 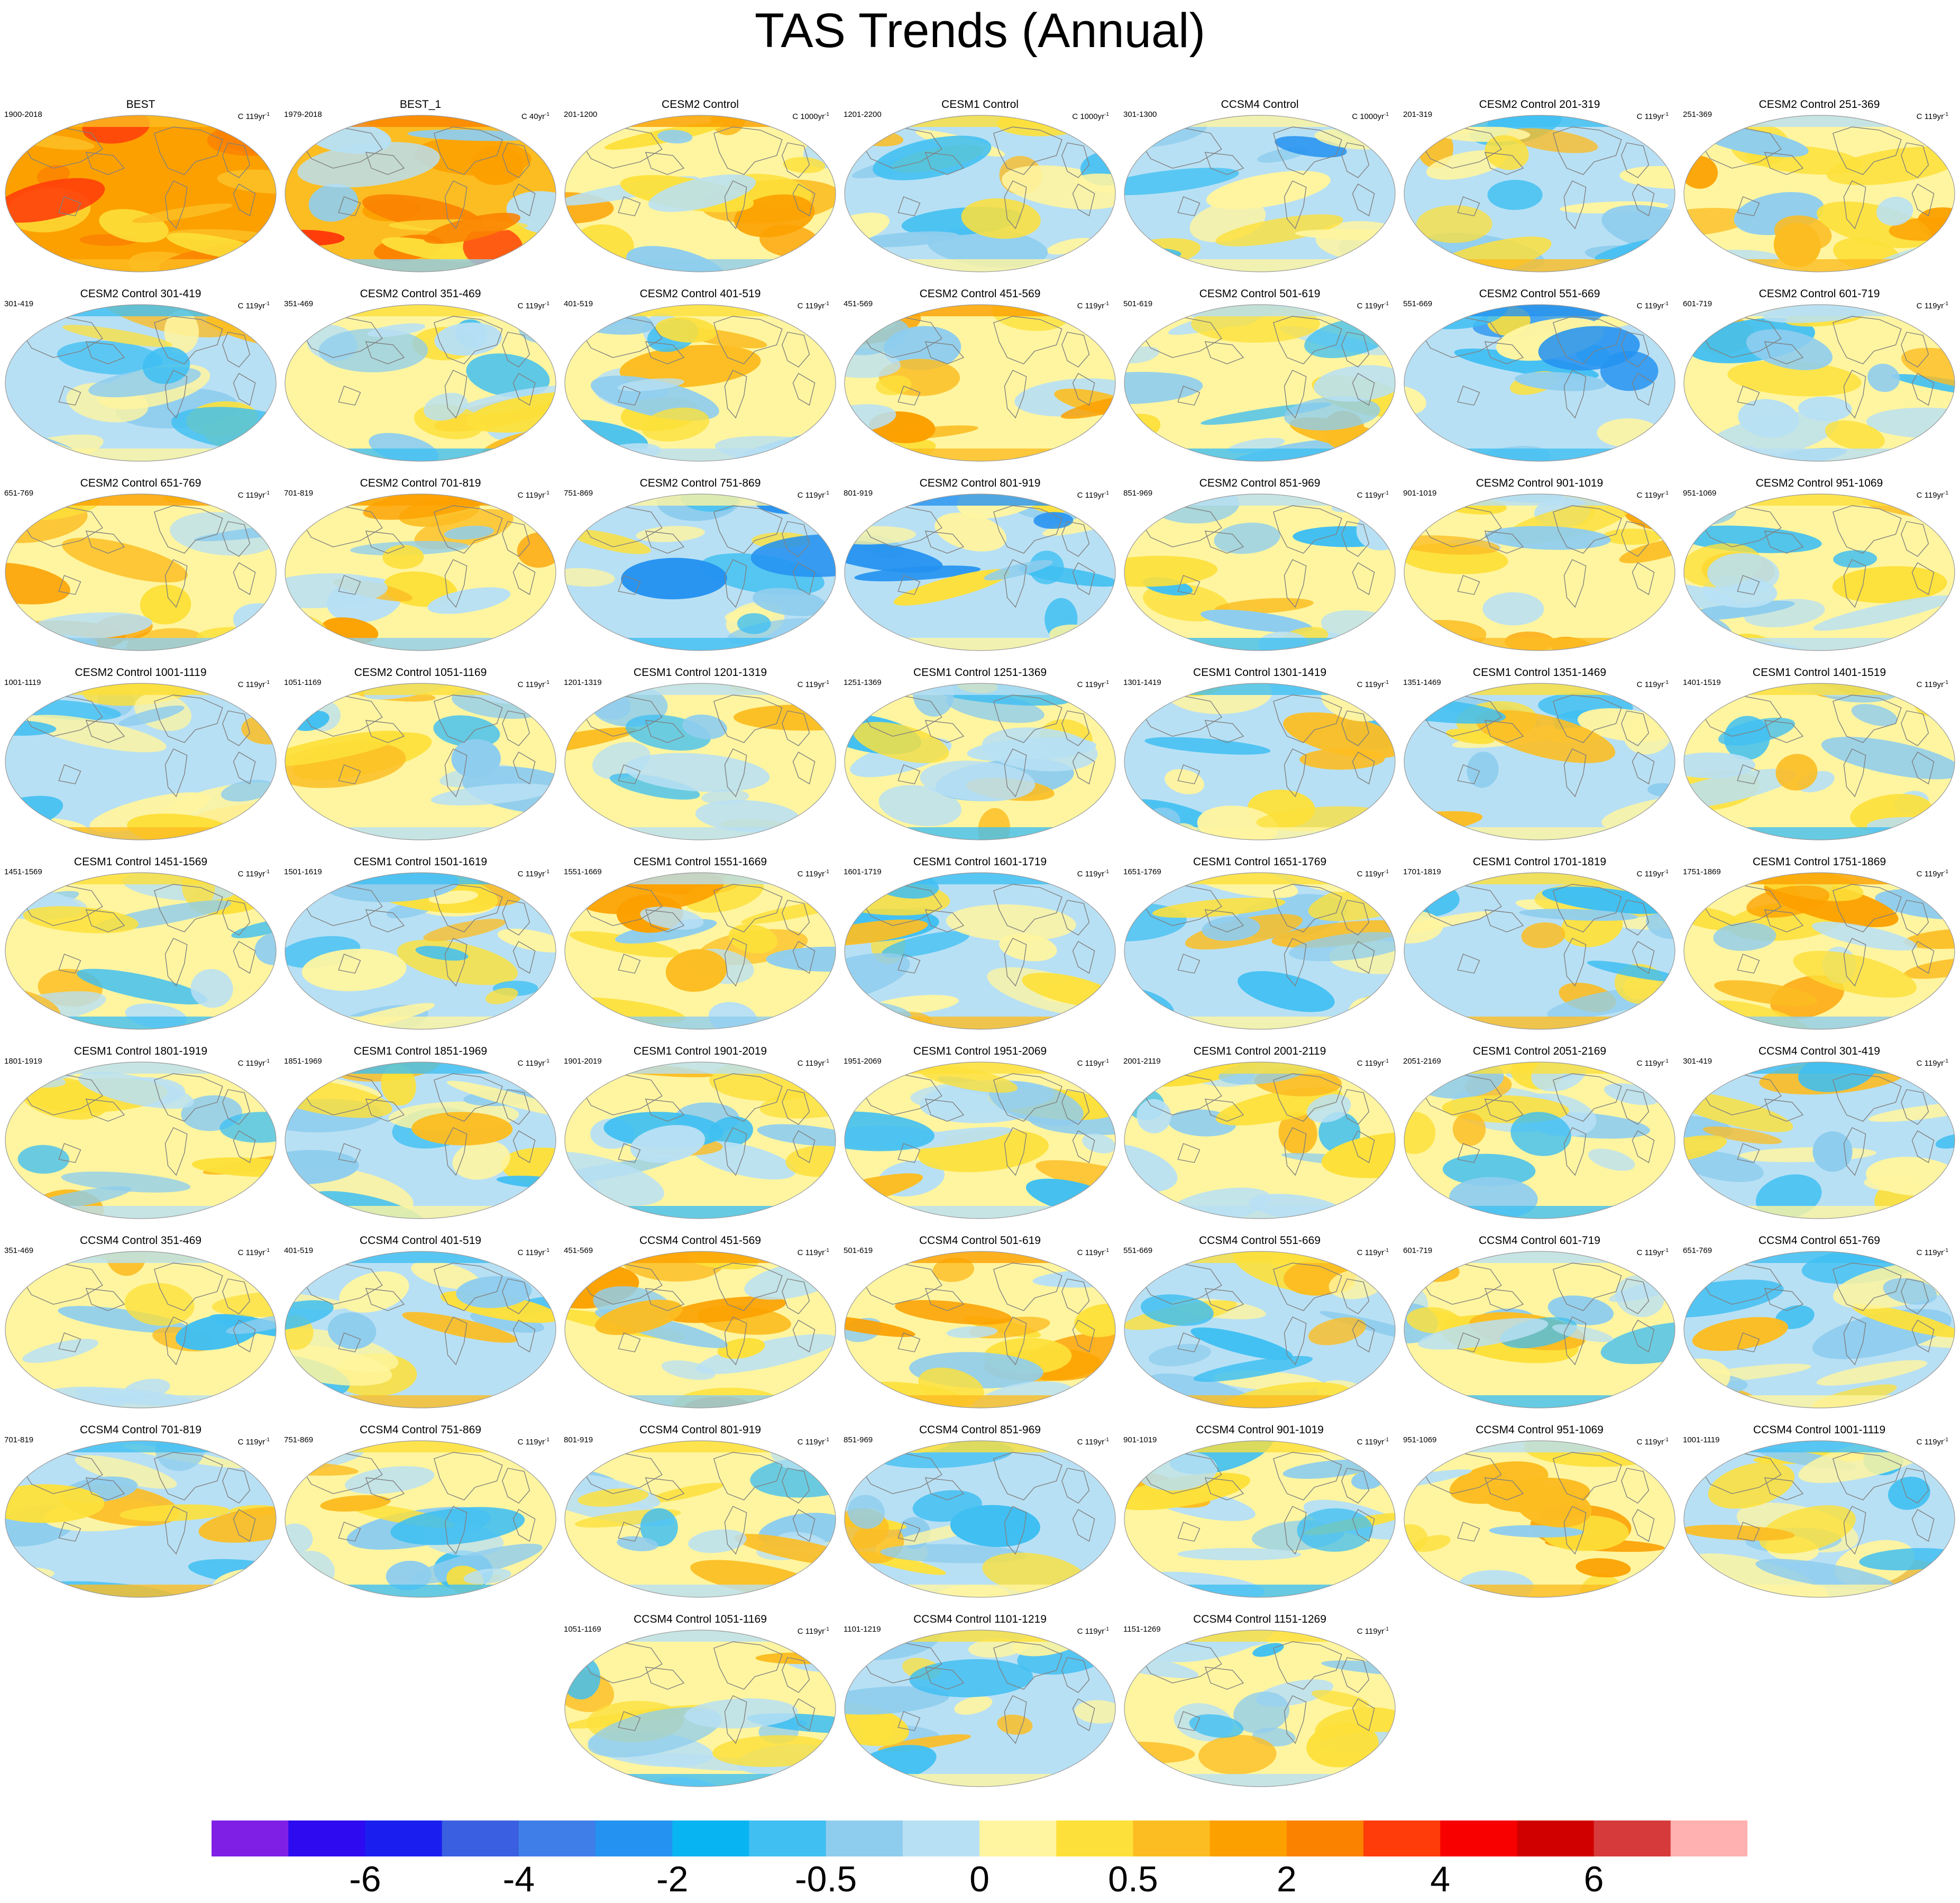 I want to click on map-panel: BEST_1 1979-2018 C 40yr-1, so click(x=420, y=191).